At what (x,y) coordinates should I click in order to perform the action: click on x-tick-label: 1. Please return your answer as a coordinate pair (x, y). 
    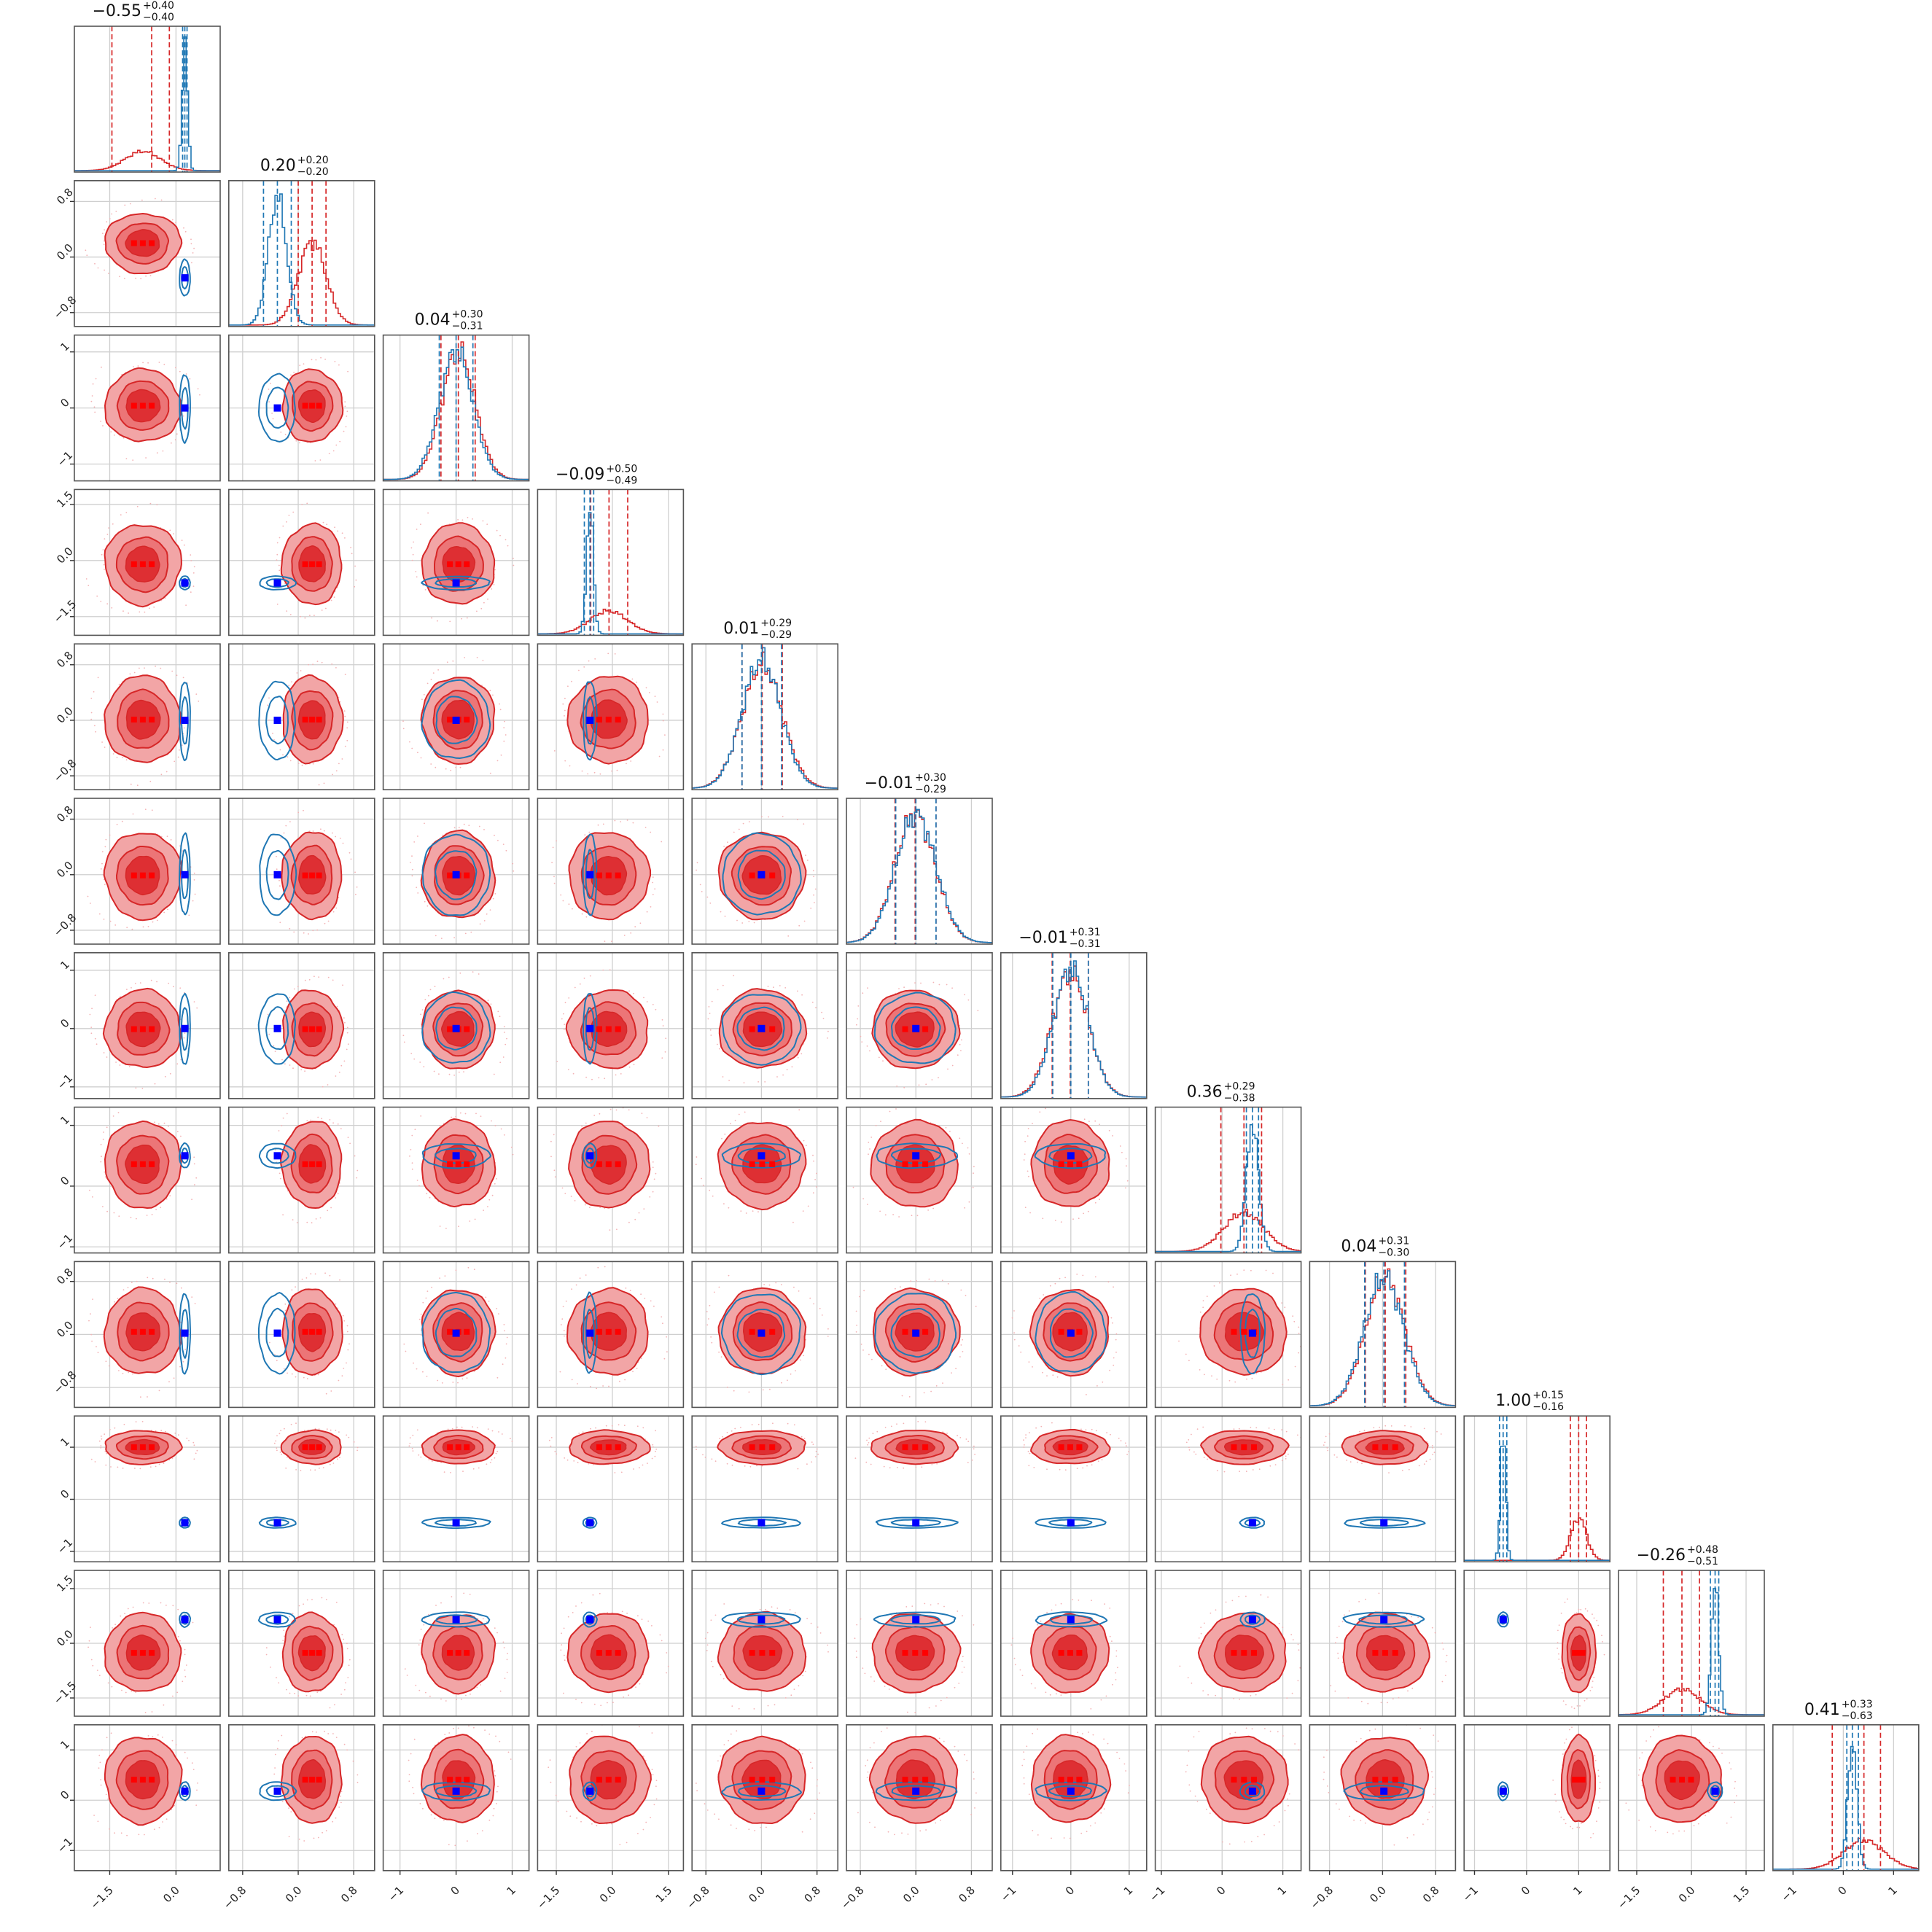
    Looking at the image, I should click on (511, 1891).